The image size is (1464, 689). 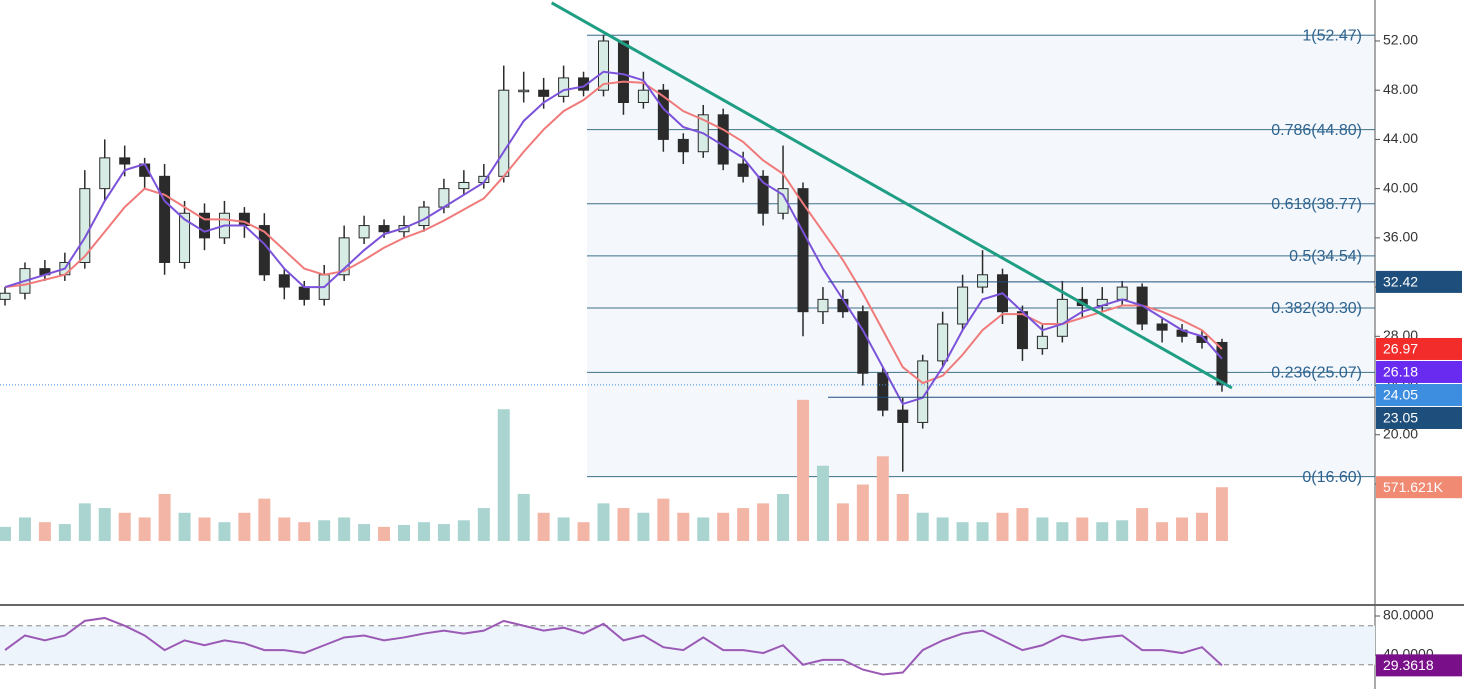 I want to click on rsi-line, so click(x=613, y=646).